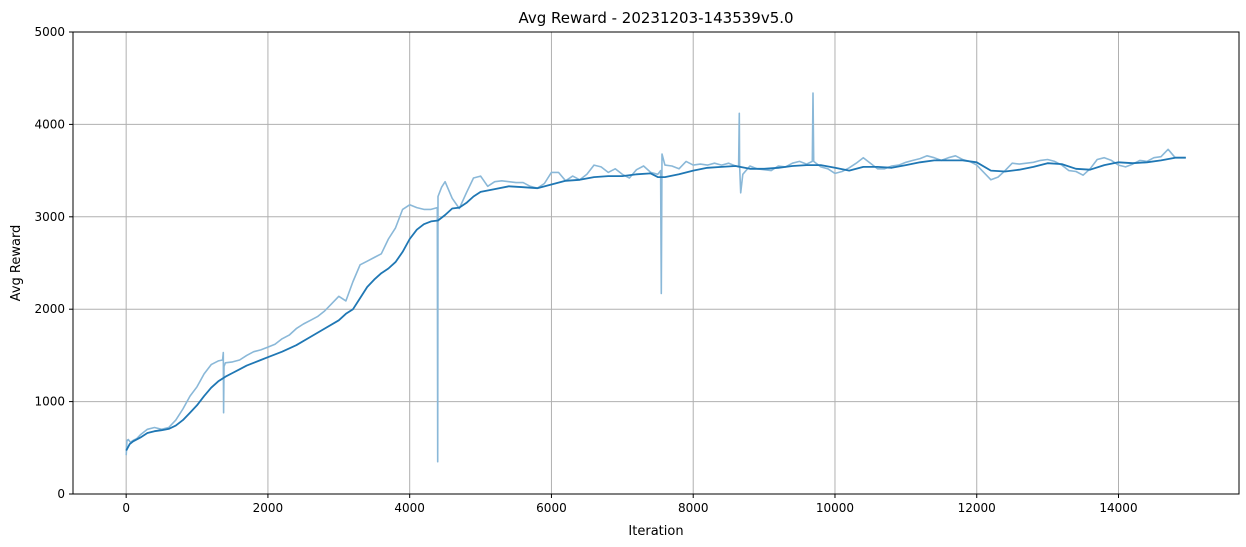 The width and height of the screenshot is (1246, 547). Describe the element at coordinates (49, 32) in the screenshot. I see `y-tick-label: 5000` at that location.